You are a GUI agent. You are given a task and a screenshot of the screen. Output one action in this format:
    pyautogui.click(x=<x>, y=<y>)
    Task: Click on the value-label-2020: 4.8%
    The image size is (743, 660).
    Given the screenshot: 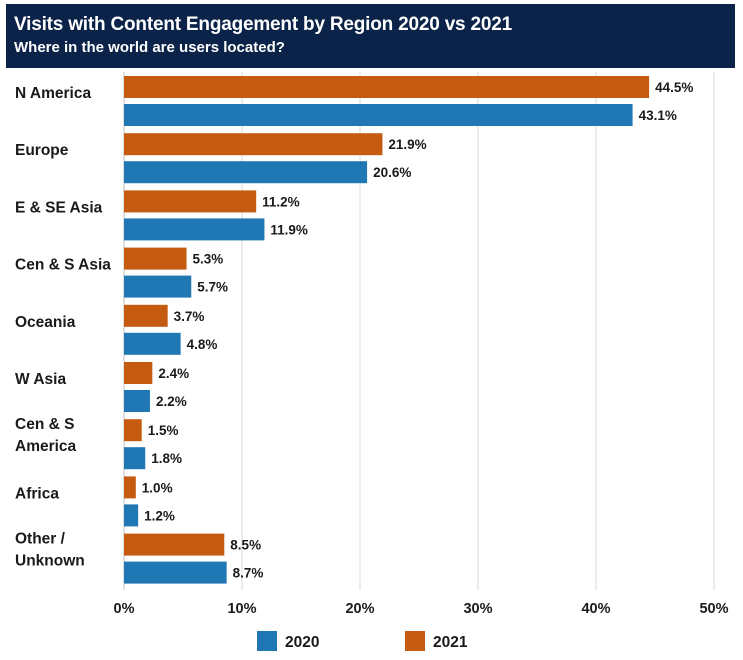 What is the action you would take?
    pyautogui.click(x=202, y=344)
    